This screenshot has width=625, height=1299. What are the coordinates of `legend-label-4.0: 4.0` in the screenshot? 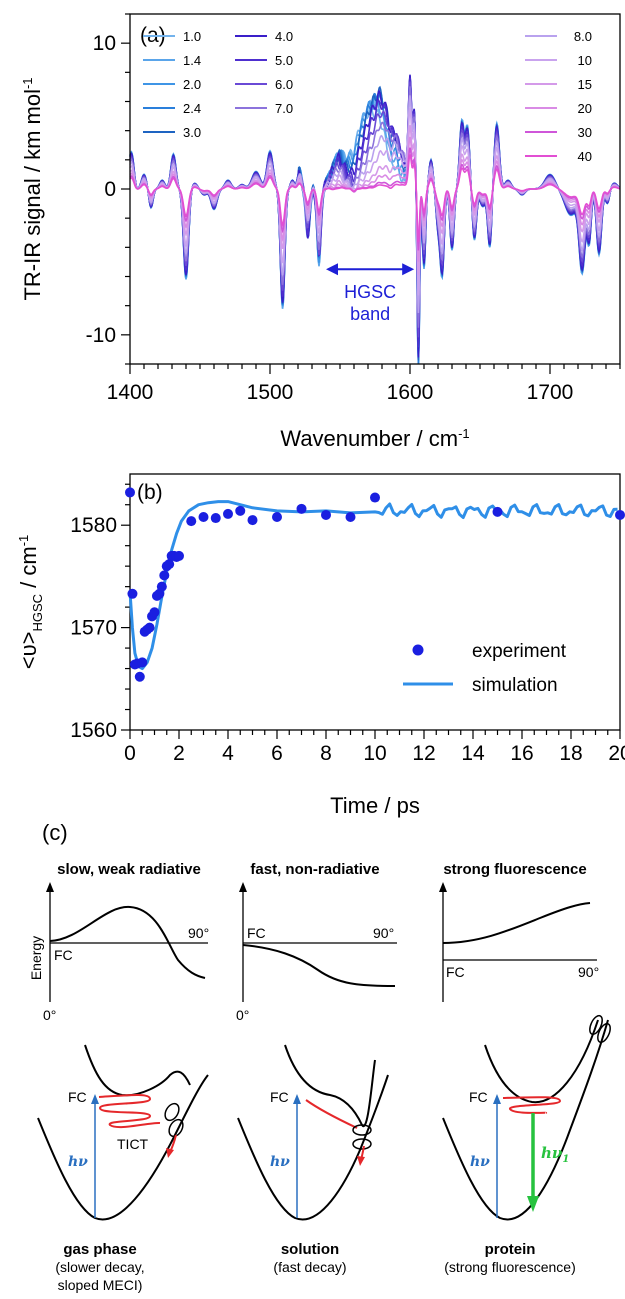 It's located at (284, 36).